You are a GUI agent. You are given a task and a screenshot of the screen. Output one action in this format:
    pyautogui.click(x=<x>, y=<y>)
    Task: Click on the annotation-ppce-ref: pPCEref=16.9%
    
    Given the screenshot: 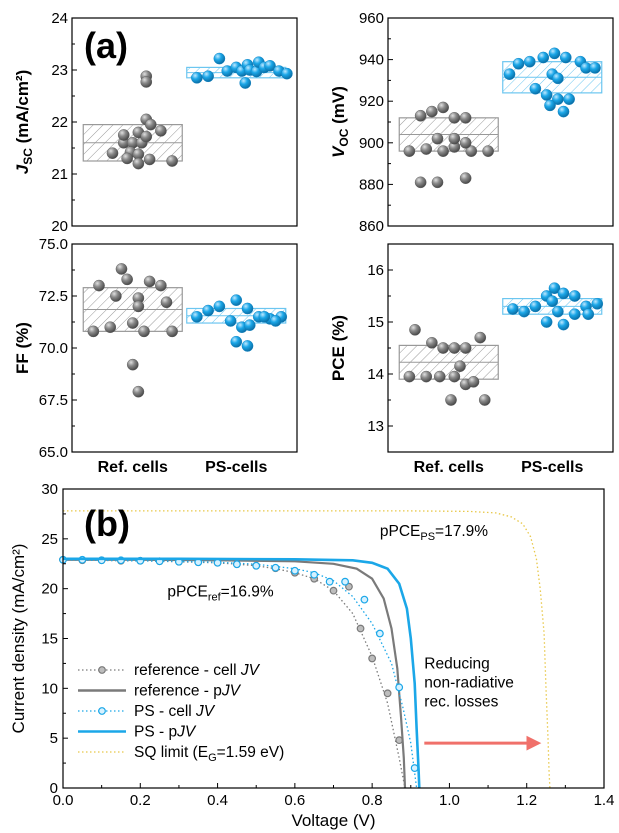 What is the action you would take?
    pyautogui.click(x=220, y=594)
    